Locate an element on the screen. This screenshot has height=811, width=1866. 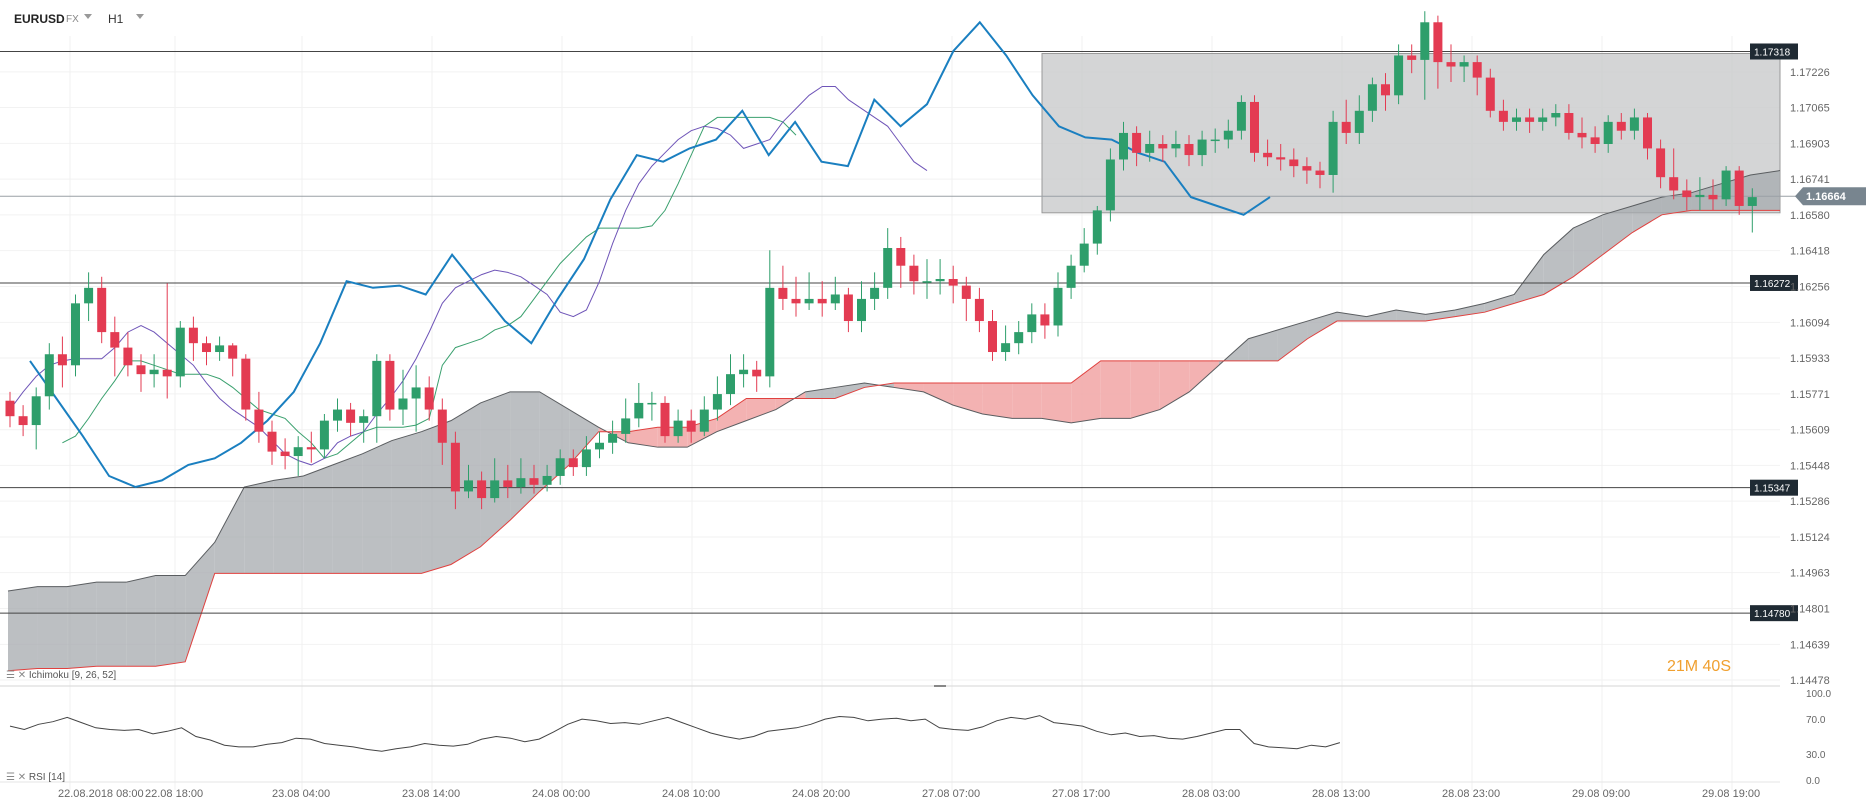
market-label: FX is located at coordinates (72, 19).